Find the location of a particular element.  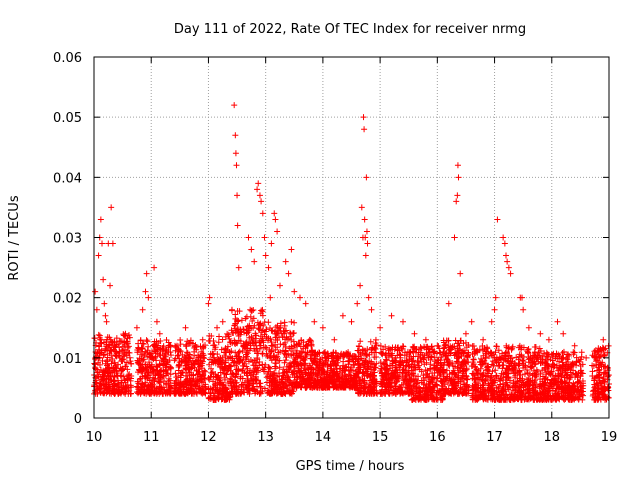

x-axis-label: GPS time / hours is located at coordinates (350, 466).